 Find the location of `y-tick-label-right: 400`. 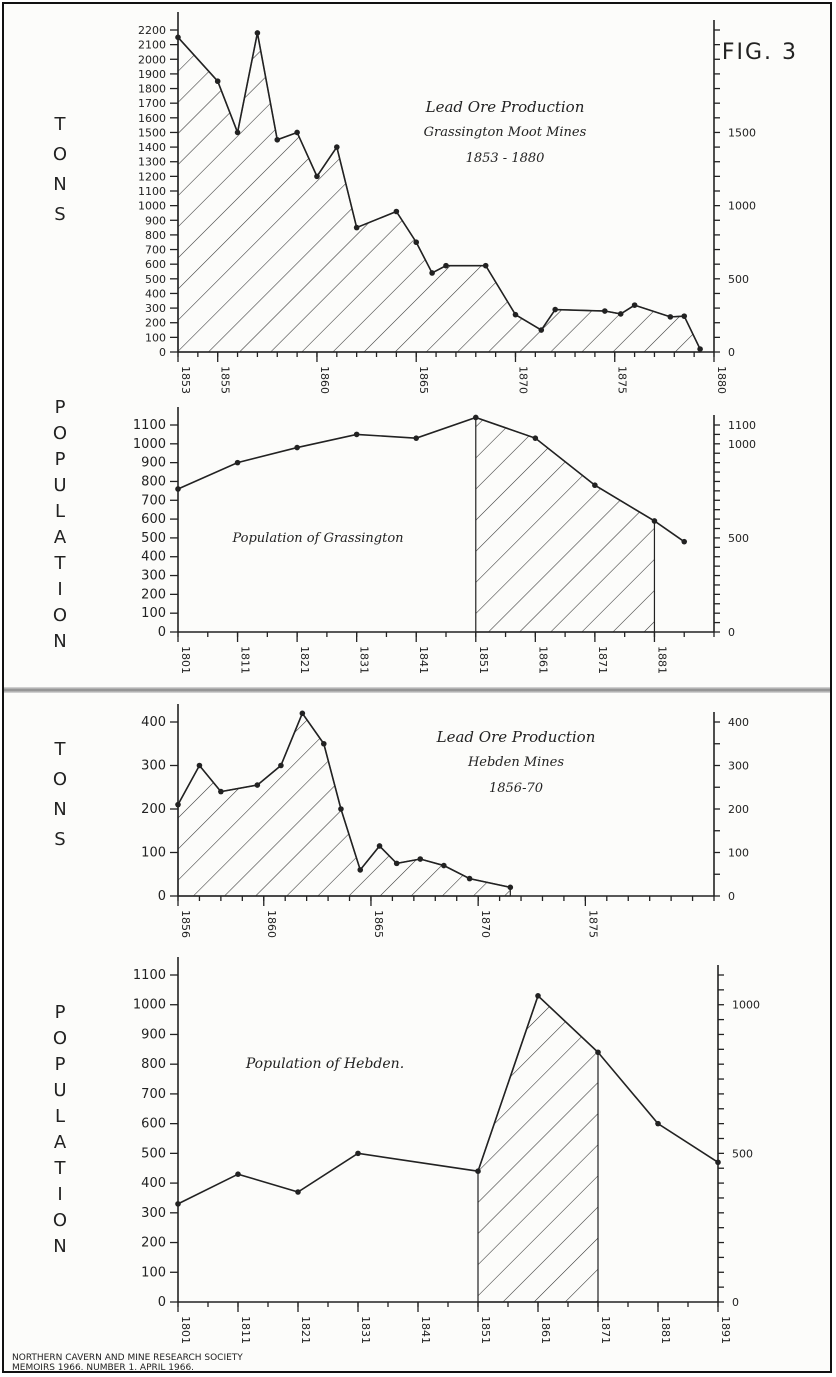

y-tick-label-right: 400 is located at coordinates (738, 722).